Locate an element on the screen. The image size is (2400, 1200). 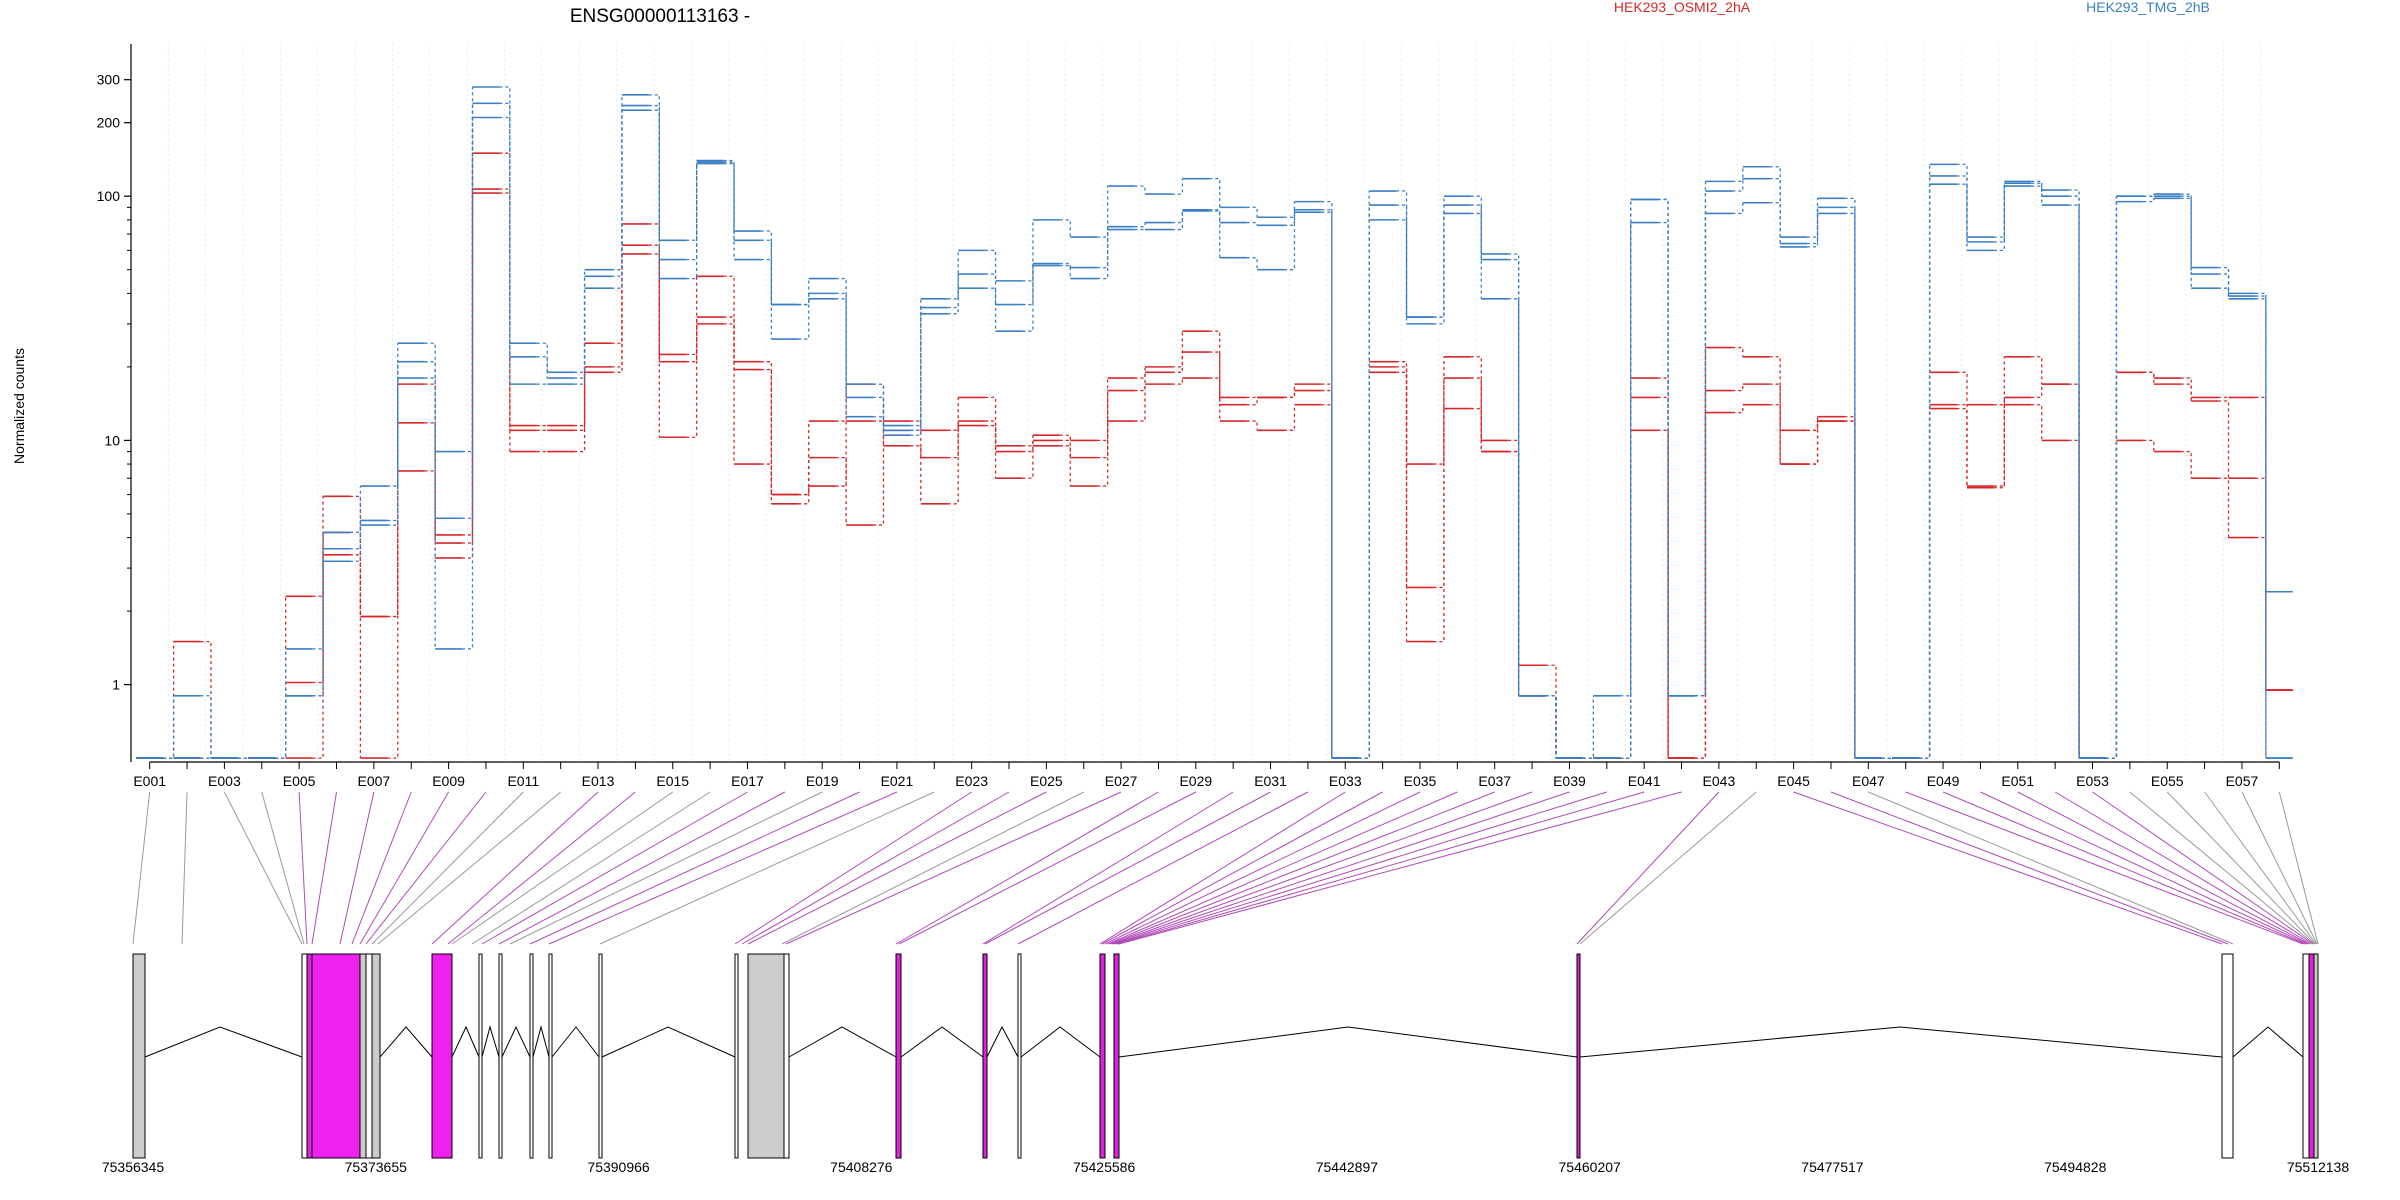
legend-label-osmi2: HEK293_OSMI2_2hA is located at coordinates (1682, 7).